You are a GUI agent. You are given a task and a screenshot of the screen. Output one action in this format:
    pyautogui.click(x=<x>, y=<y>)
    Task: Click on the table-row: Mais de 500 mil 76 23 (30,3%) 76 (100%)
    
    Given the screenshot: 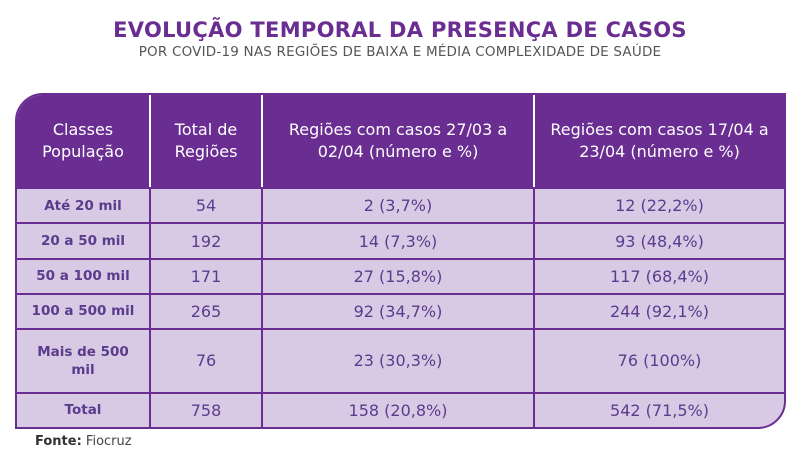 What is the action you would take?
    pyautogui.click(x=400, y=360)
    